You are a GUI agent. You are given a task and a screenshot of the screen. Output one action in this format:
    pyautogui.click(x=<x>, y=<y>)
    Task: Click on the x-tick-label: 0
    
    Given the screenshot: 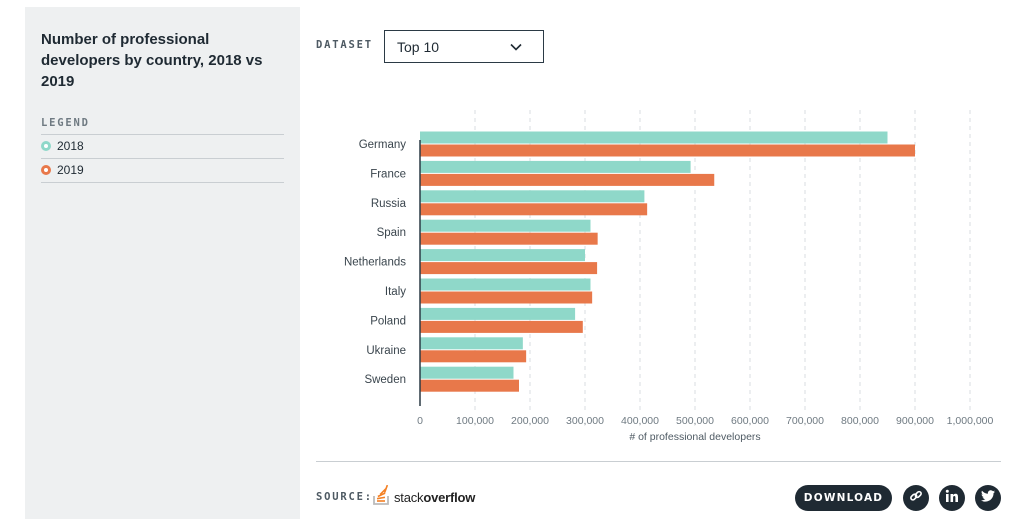 What is the action you would take?
    pyautogui.click(x=420, y=421)
    